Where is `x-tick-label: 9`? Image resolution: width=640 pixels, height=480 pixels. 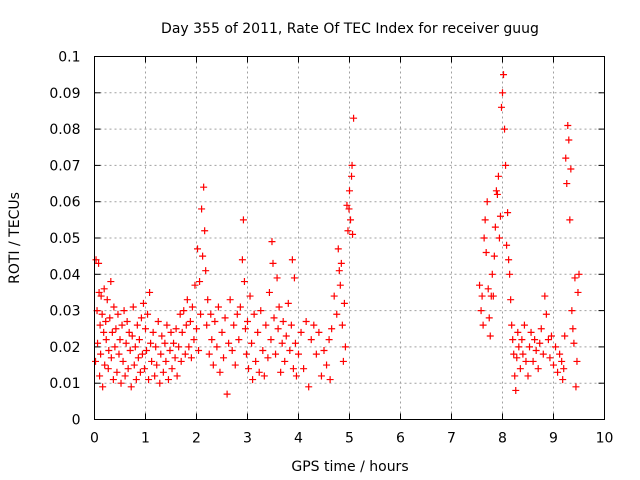
x-tick-label: 9 is located at coordinates (553, 439).